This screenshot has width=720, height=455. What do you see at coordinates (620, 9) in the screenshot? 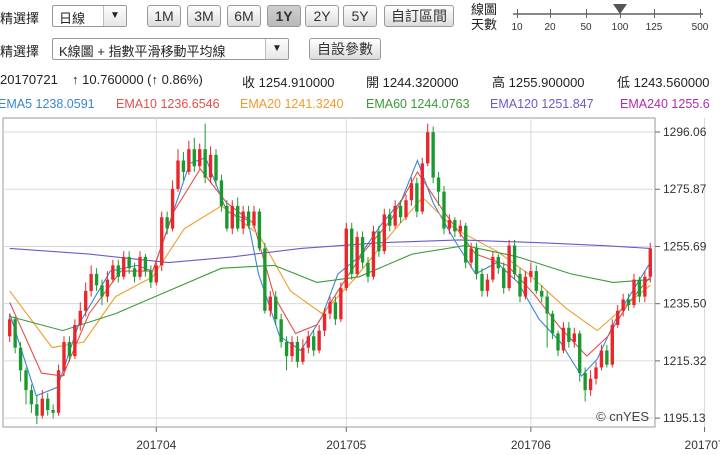
I see `slider-thumb-icon` at bounding box center [620, 9].